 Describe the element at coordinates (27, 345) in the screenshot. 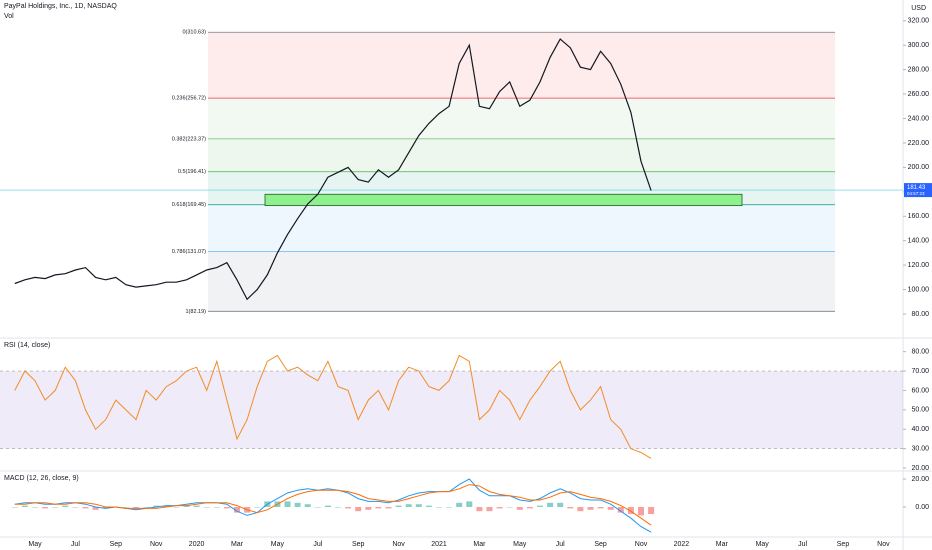

I see `rsi-title: RSI (14, close)` at that location.